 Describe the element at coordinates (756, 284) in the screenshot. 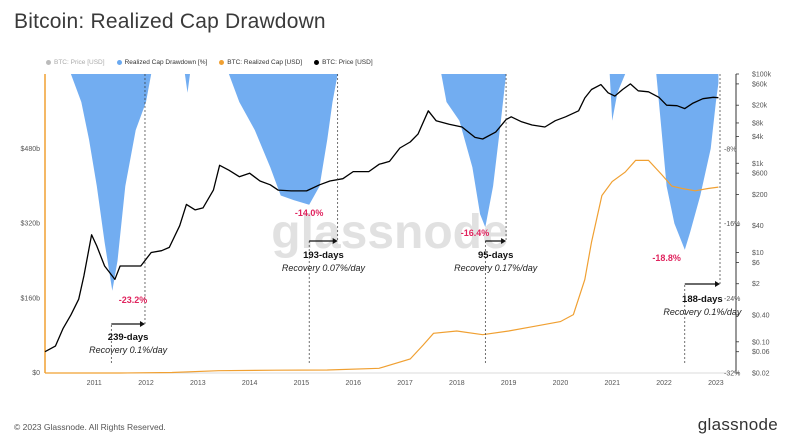

I see `y-right-tick-label: $2` at that location.